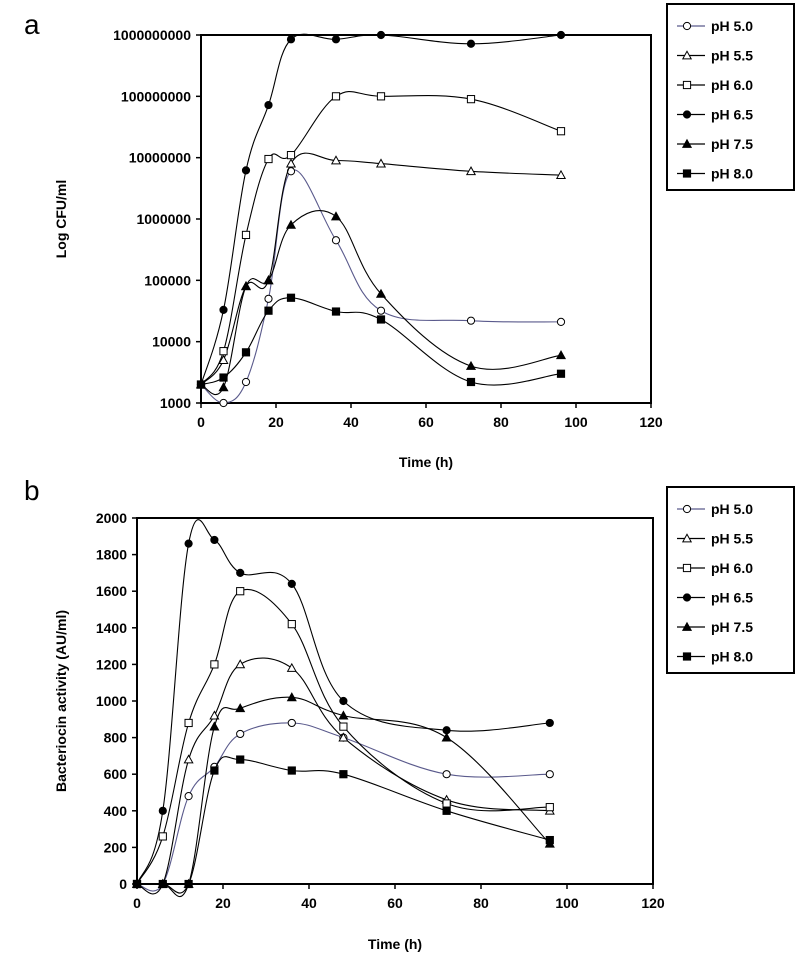  Describe the element at coordinates (111, 591) in the screenshot. I see `y-tick-label: 1600` at that location.